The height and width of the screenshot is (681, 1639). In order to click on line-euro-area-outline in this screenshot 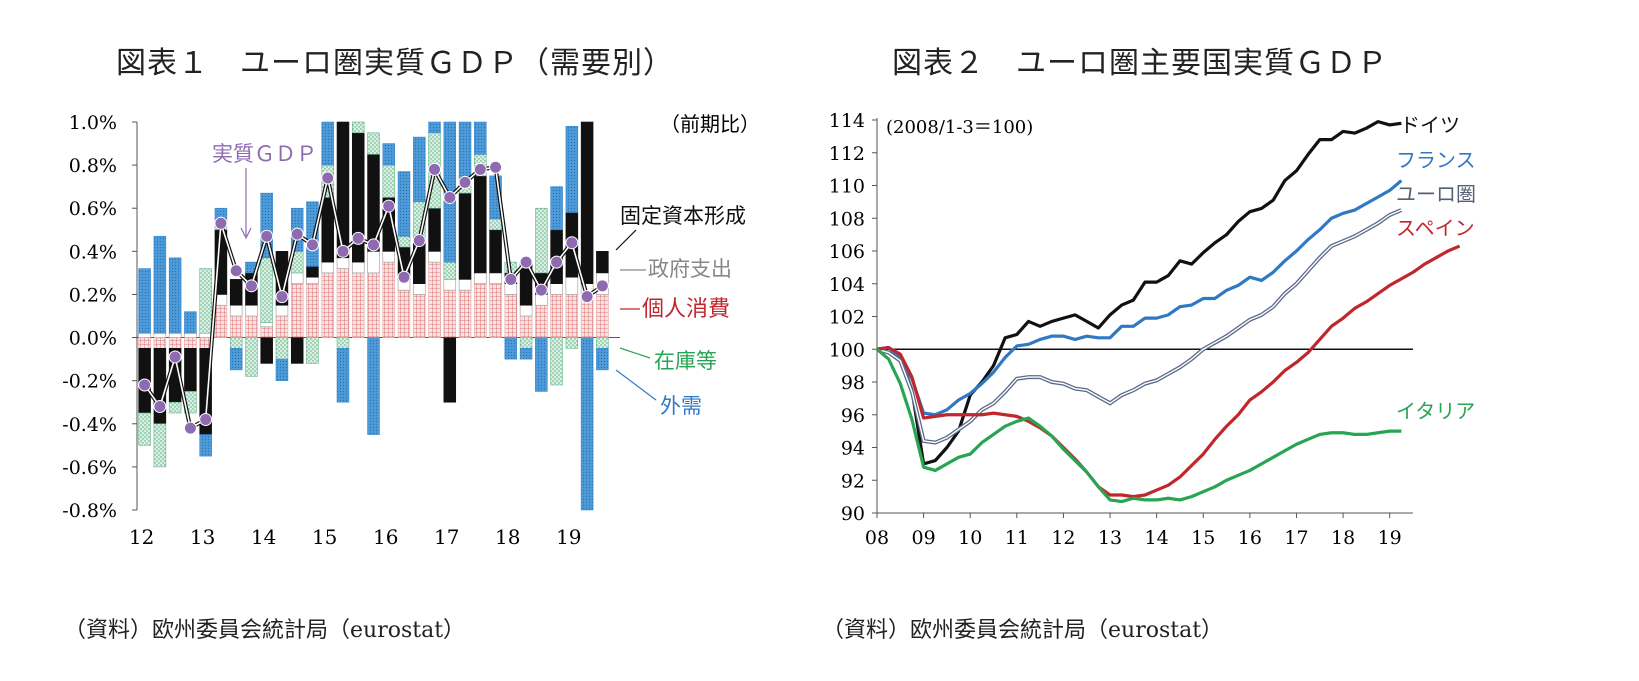, I will do `click(1139, 326)`.